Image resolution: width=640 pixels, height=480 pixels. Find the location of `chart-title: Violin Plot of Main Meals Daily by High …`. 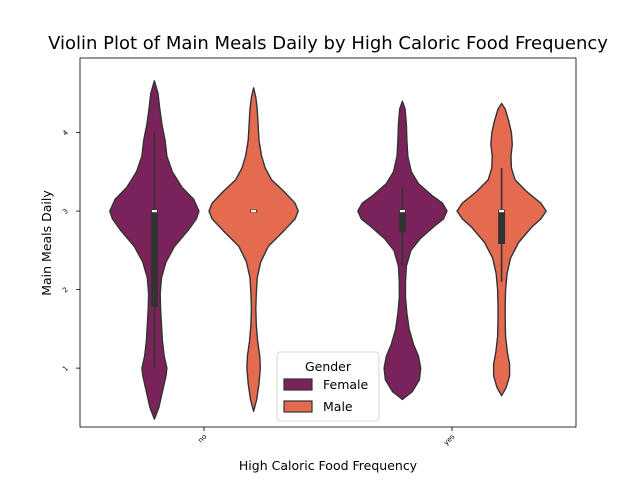

chart-title: Violin Plot of Main Meals Daily by High … is located at coordinates (328, 43).